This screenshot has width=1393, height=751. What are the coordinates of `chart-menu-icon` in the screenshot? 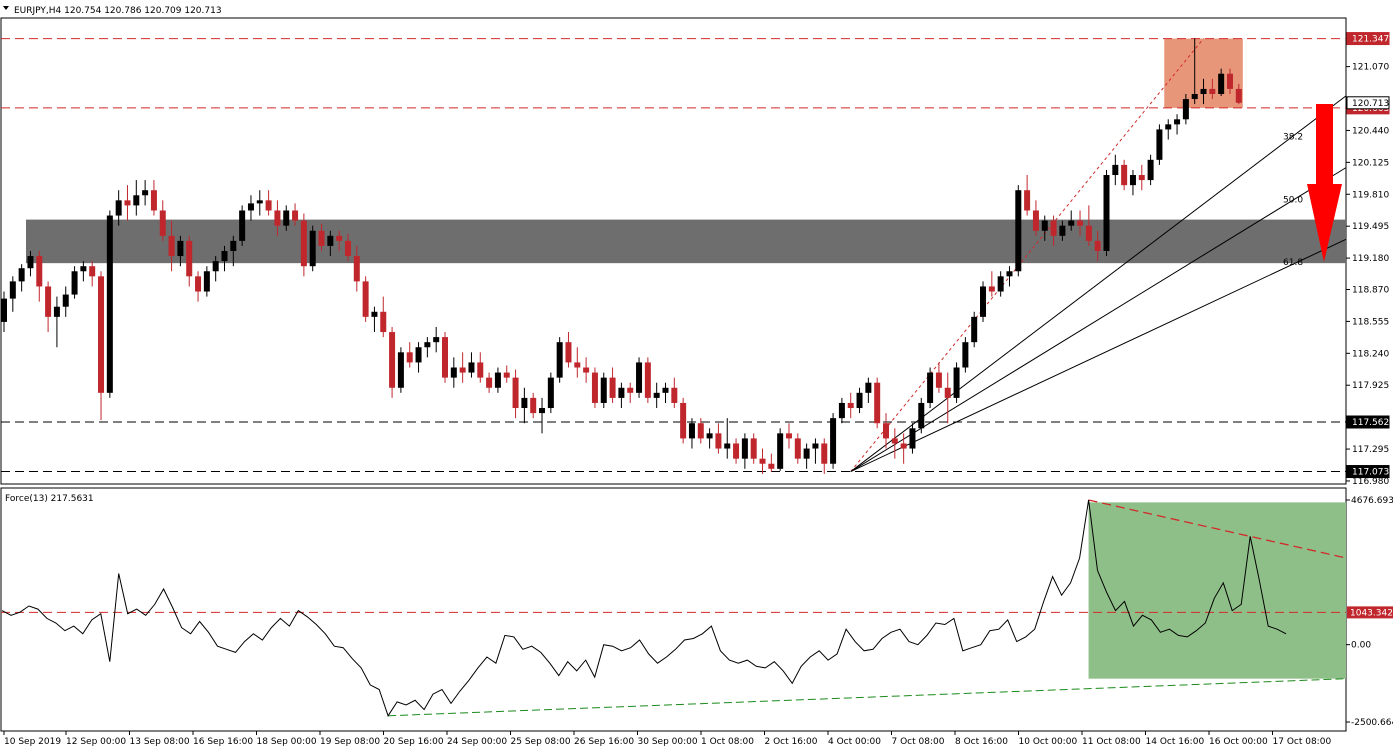 It's located at (6, 8).